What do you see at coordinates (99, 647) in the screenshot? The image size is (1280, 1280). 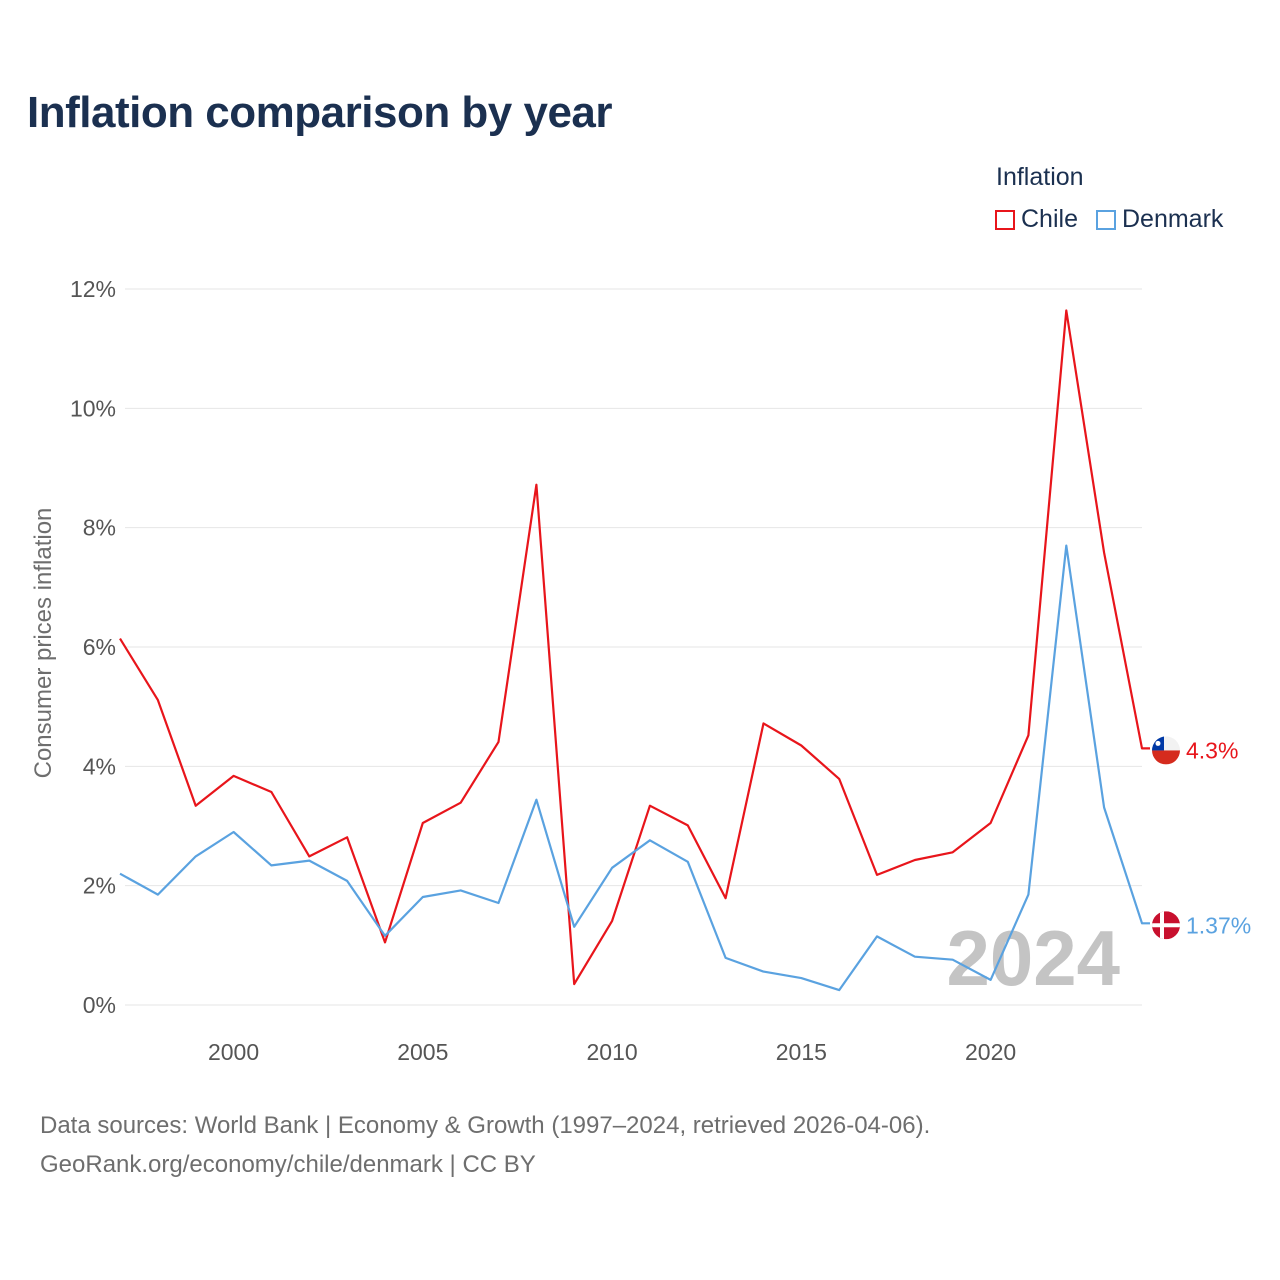 I see `y-tick-label: 6%` at bounding box center [99, 647].